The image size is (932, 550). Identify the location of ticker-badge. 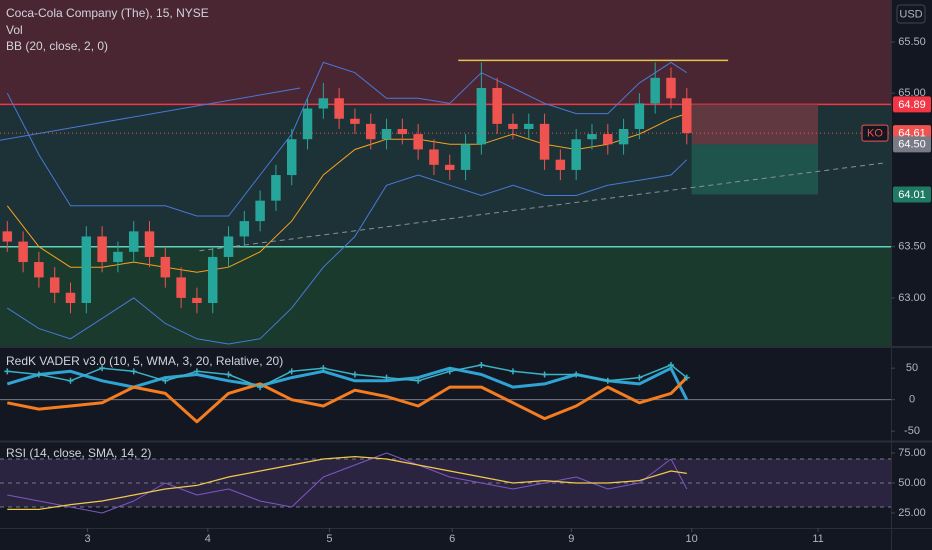
(875, 133).